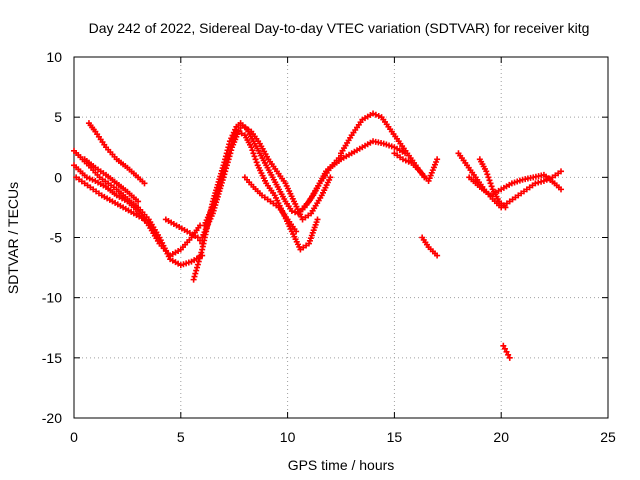  I want to click on x-tick-label: 10, so click(288, 437).